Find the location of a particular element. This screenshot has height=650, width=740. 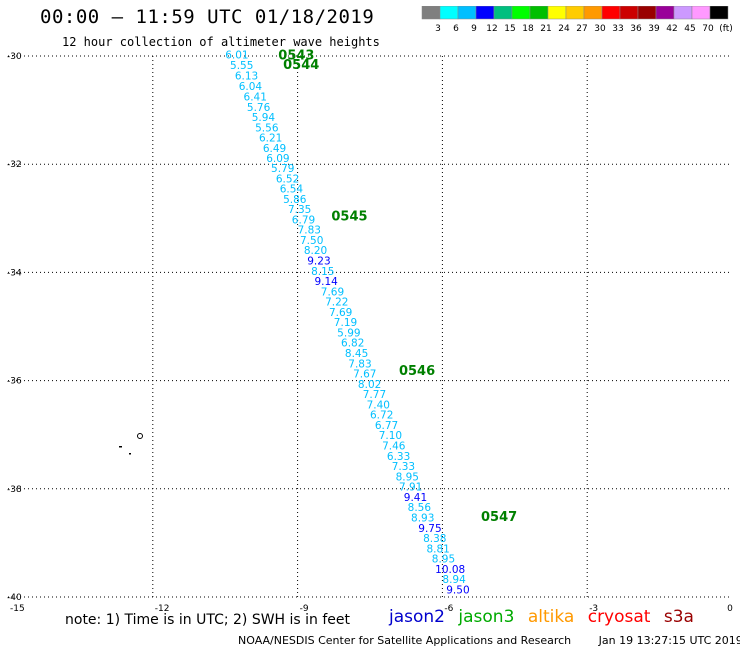

wave-height-sample: 5.86 is located at coordinates (295, 200).